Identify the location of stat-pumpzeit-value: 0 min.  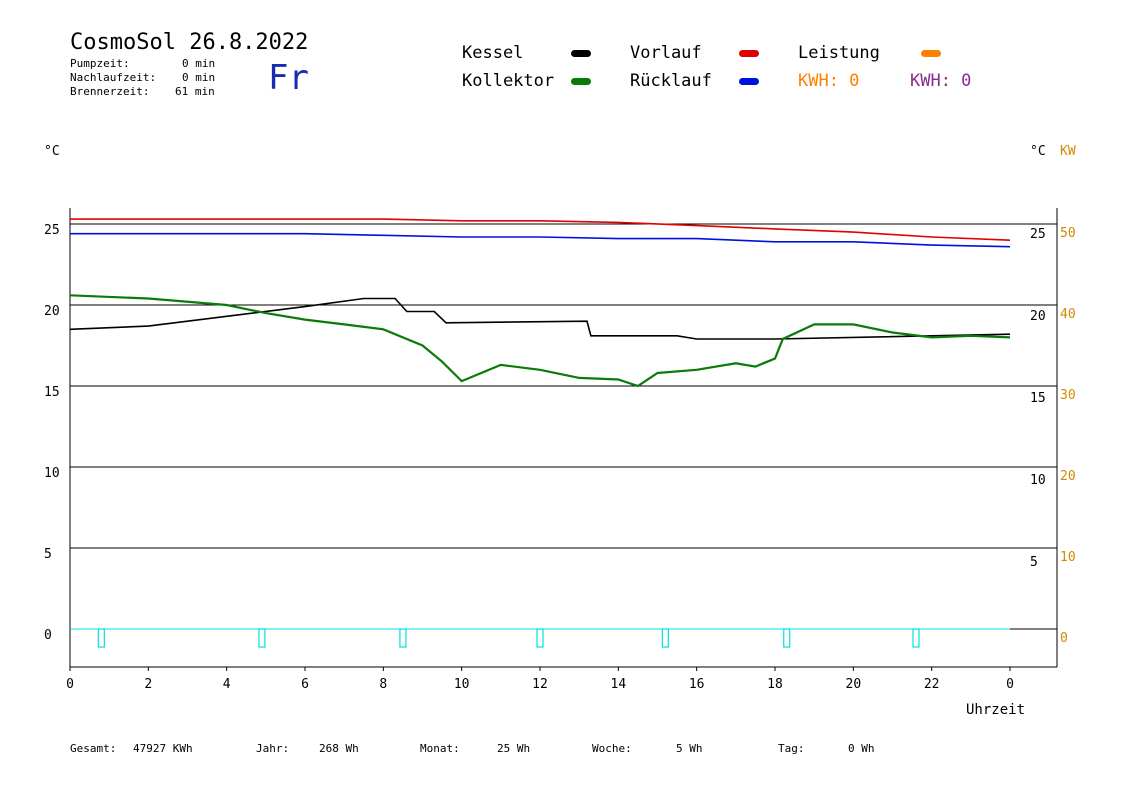
(199, 63).